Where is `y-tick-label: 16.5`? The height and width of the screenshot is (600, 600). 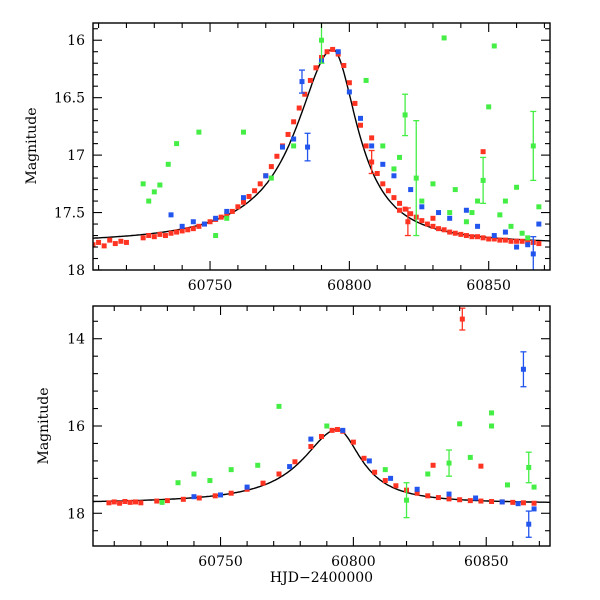
y-tick-label: 16.5 is located at coordinates (69, 99).